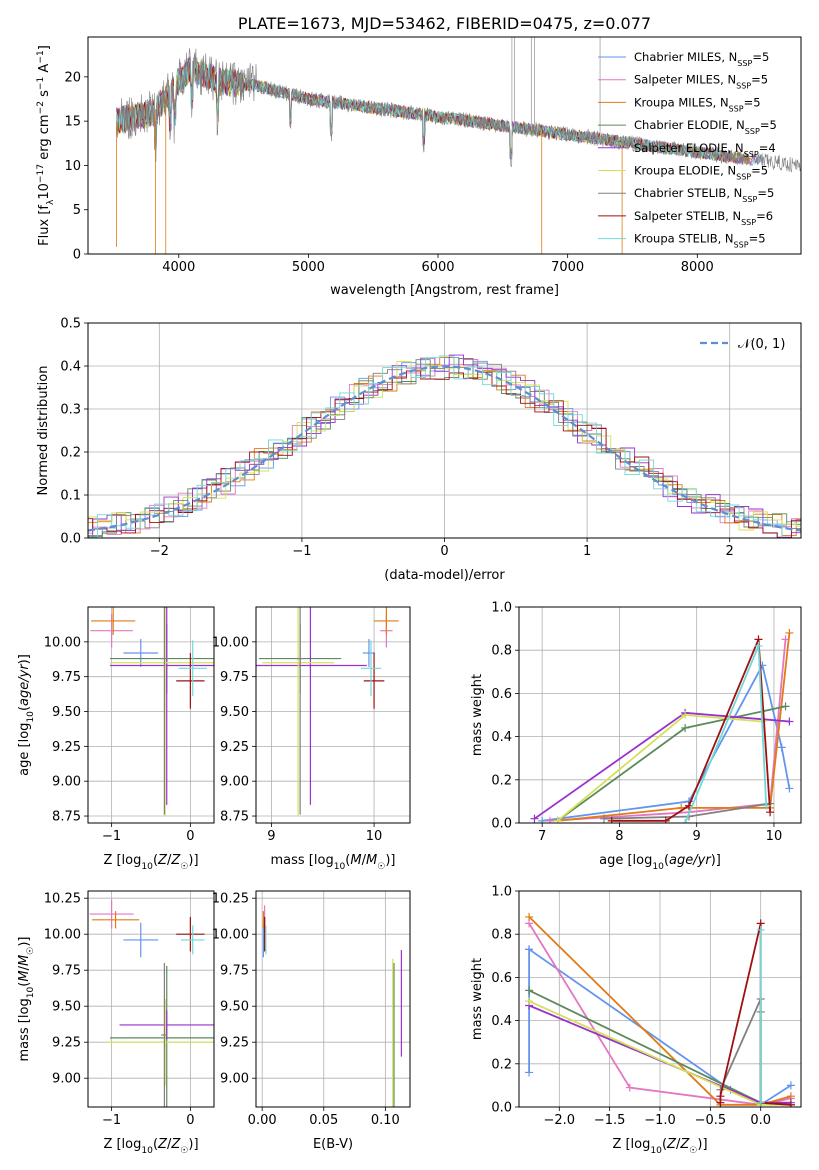 Image resolution: width=819 pixels, height=1170 pixels. Describe the element at coordinates (619, 836) in the screenshot. I see `x-tick-label: 8` at that location.